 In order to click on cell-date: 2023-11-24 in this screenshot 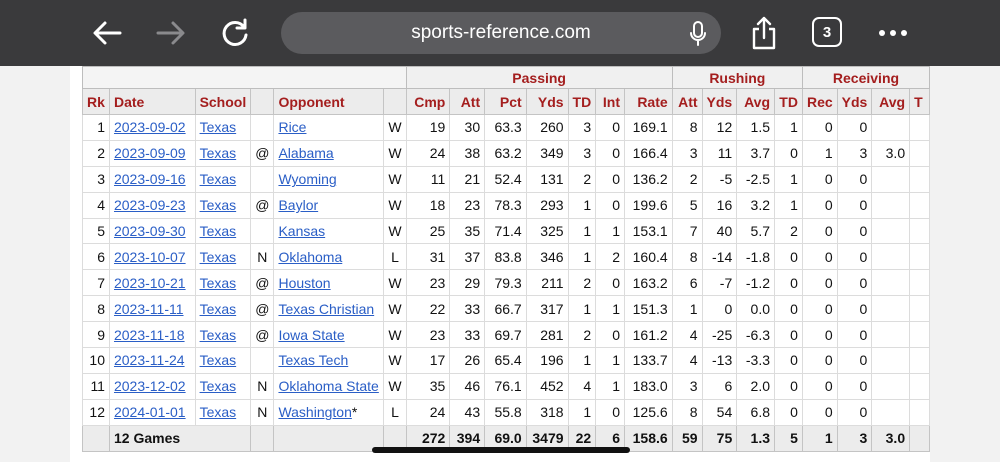, I will do `click(152, 360)`.